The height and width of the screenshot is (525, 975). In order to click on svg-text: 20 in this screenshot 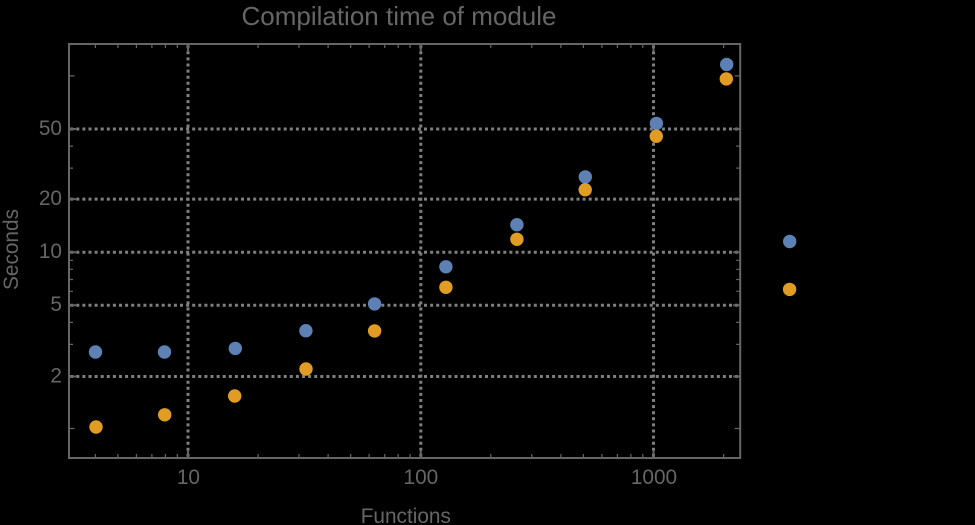, I will do `click(50, 198)`.